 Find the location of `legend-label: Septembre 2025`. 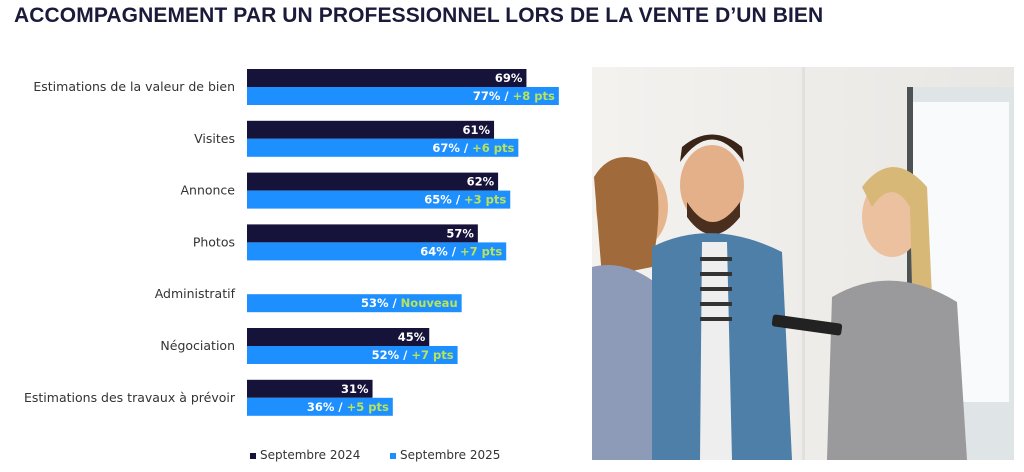

legend-label: Septembre 2025 is located at coordinates (450, 455).